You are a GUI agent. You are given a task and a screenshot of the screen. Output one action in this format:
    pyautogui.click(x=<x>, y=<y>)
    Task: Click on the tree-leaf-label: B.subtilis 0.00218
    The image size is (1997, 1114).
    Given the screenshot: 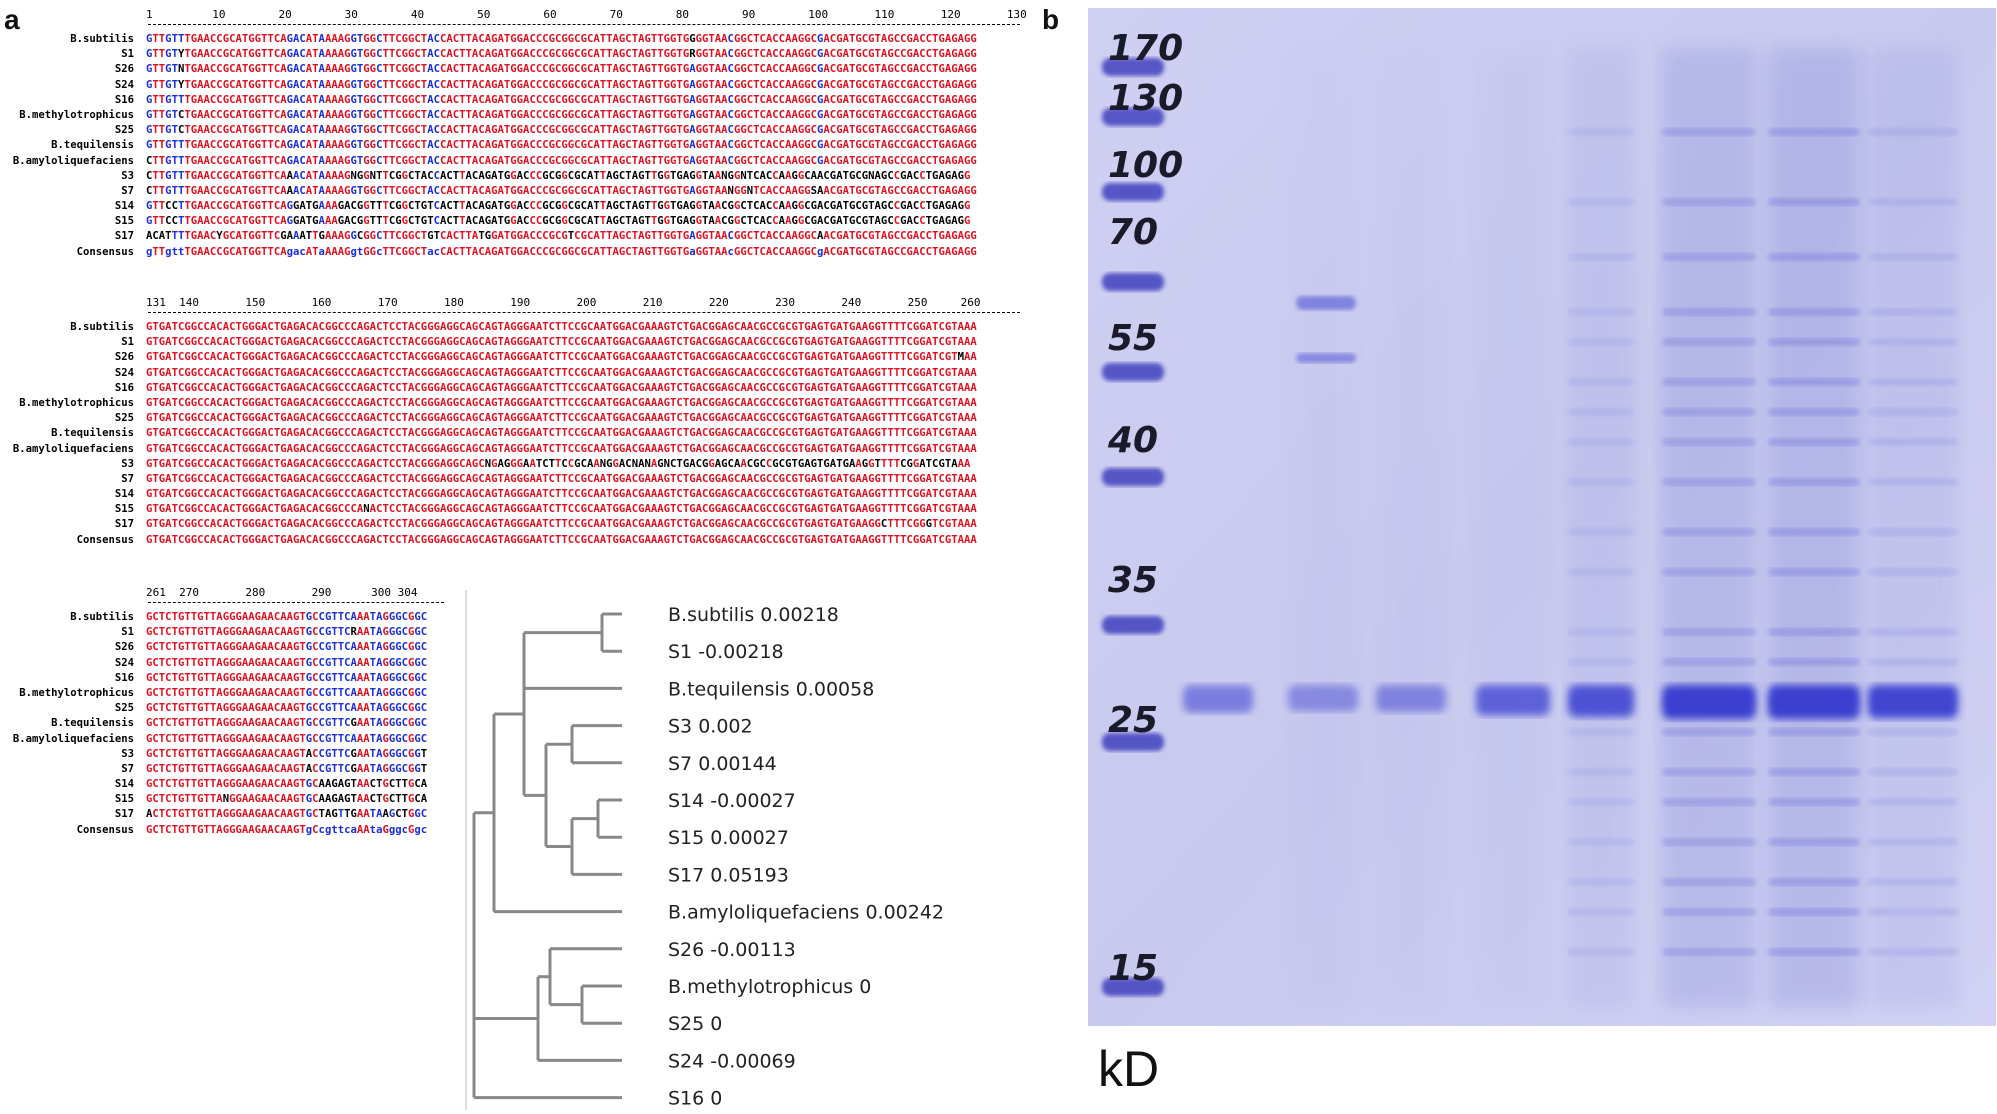 What is the action you would take?
    pyautogui.click(x=753, y=615)
    